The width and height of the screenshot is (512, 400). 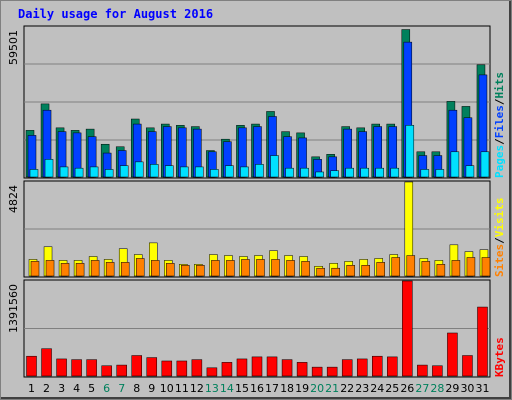 What do you see at coordinates (362, 388) in the screenshot?
I see `x-tick-label-day-23: 23` at bounding box center [362, 388].